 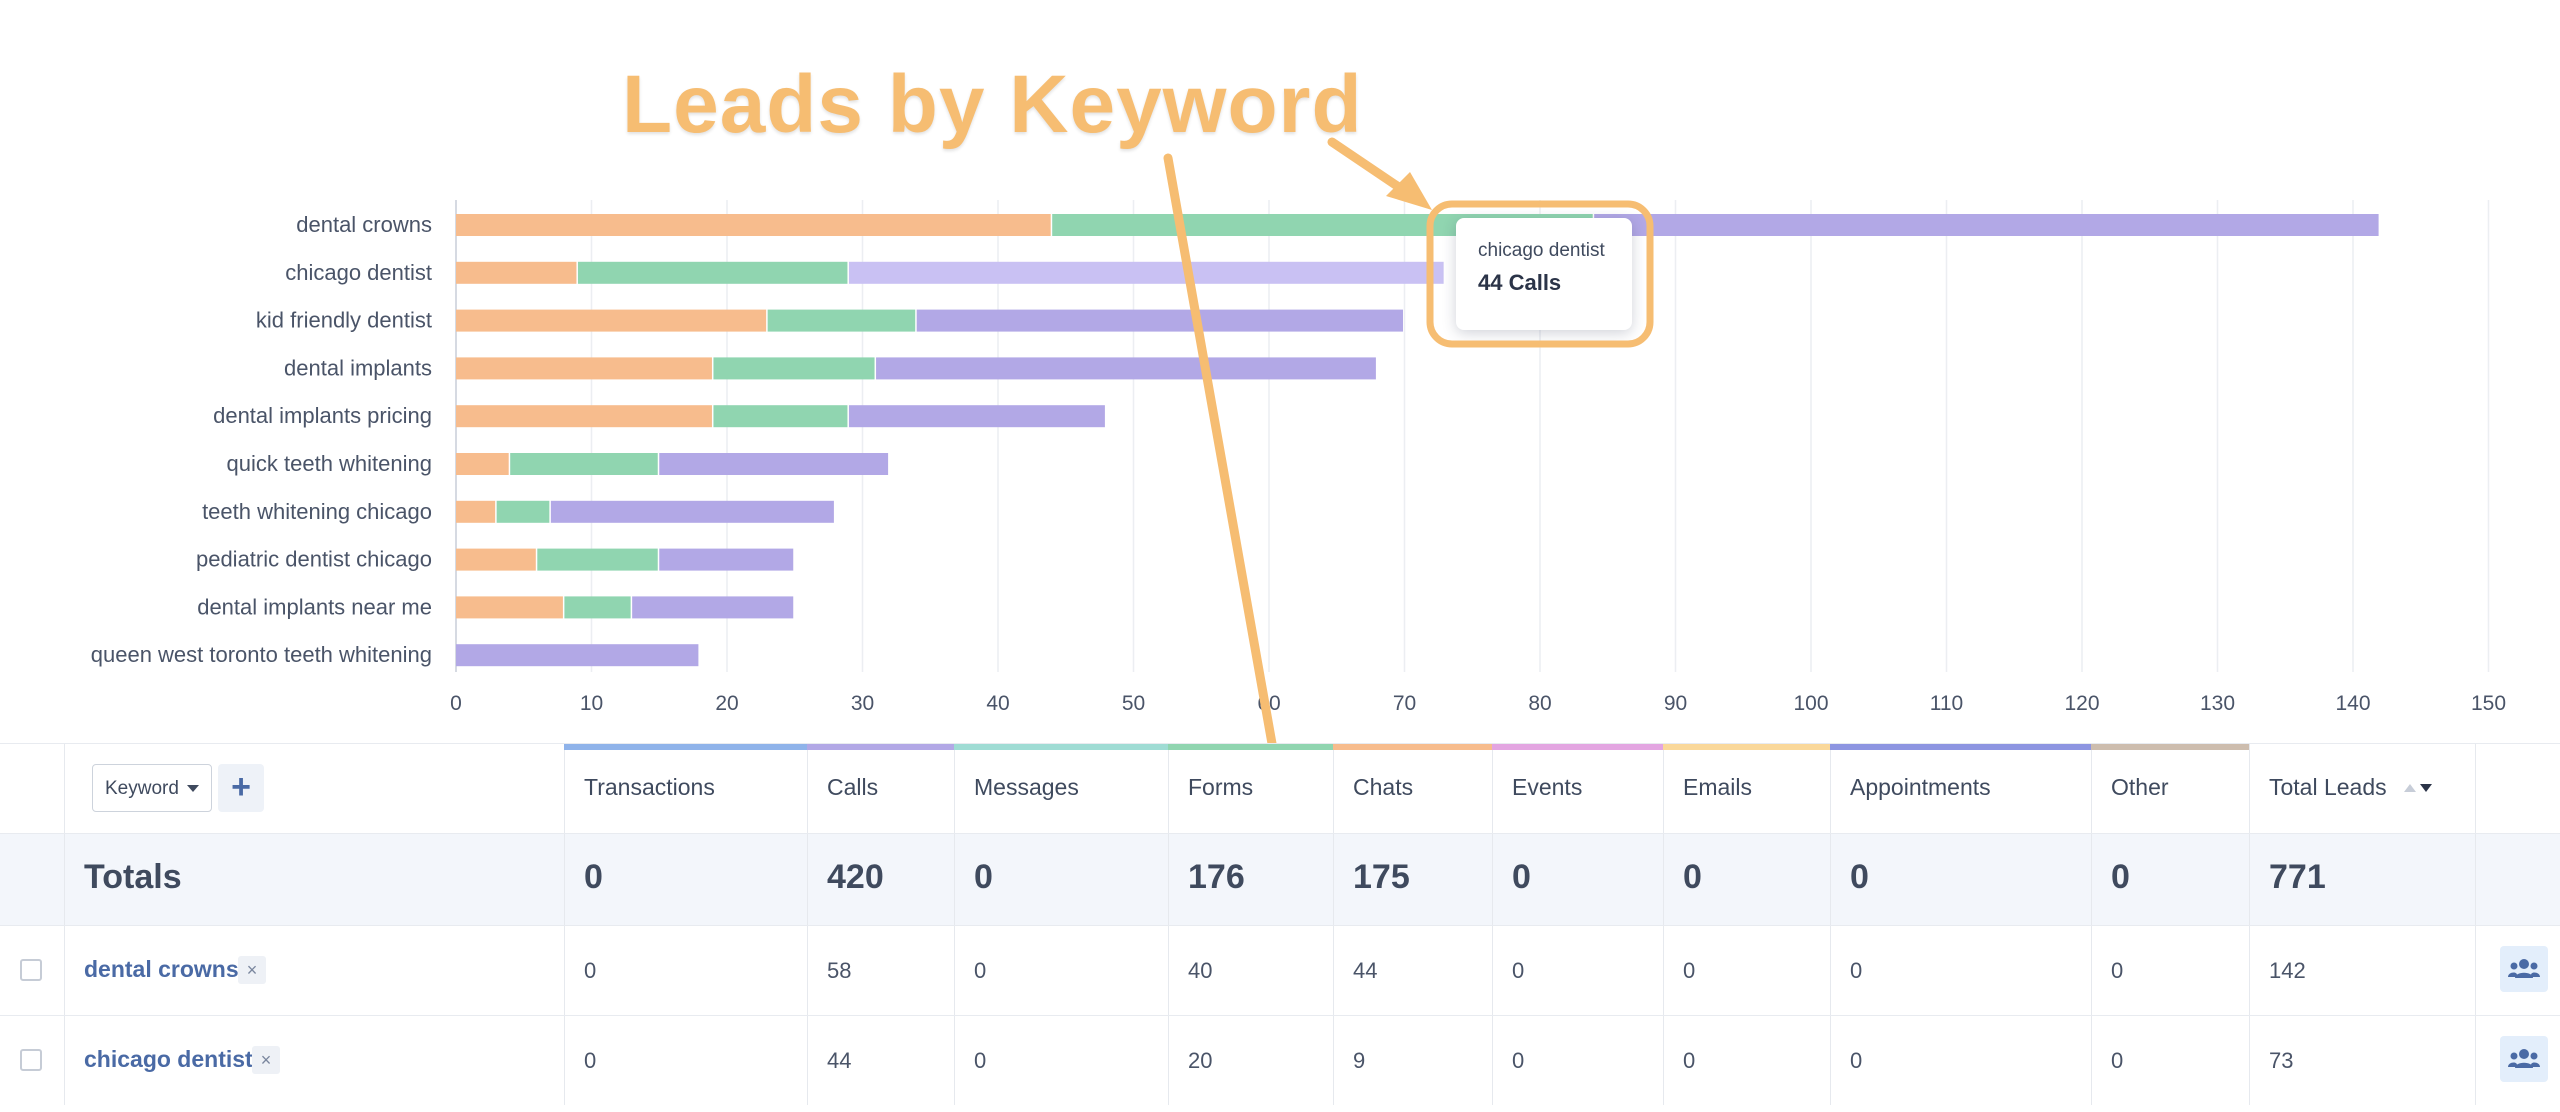 I want to click on column-header: Events, so click(x=1547, y=787).